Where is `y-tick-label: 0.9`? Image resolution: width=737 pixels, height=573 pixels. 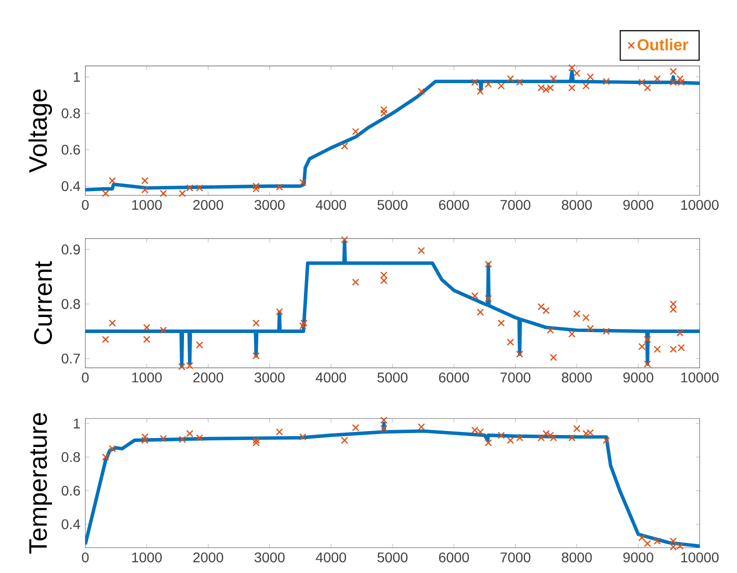 y-tick-label: 0.9 is located at coordinates (71, 249).